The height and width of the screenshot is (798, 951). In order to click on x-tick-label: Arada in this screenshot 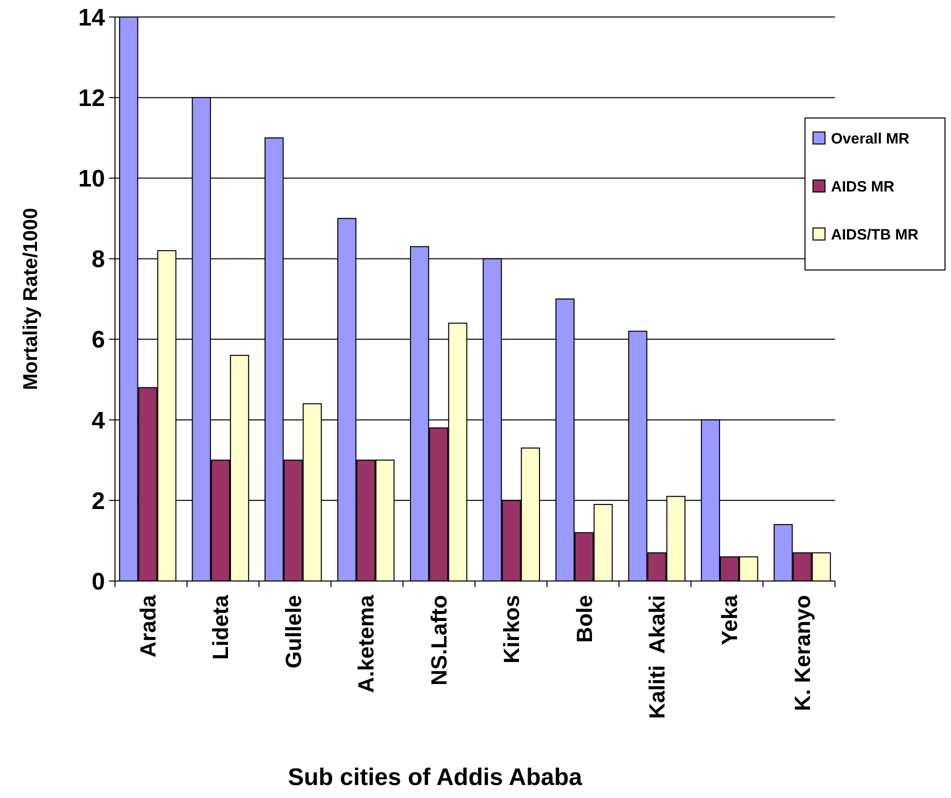, I will do `click(147, 626)`.